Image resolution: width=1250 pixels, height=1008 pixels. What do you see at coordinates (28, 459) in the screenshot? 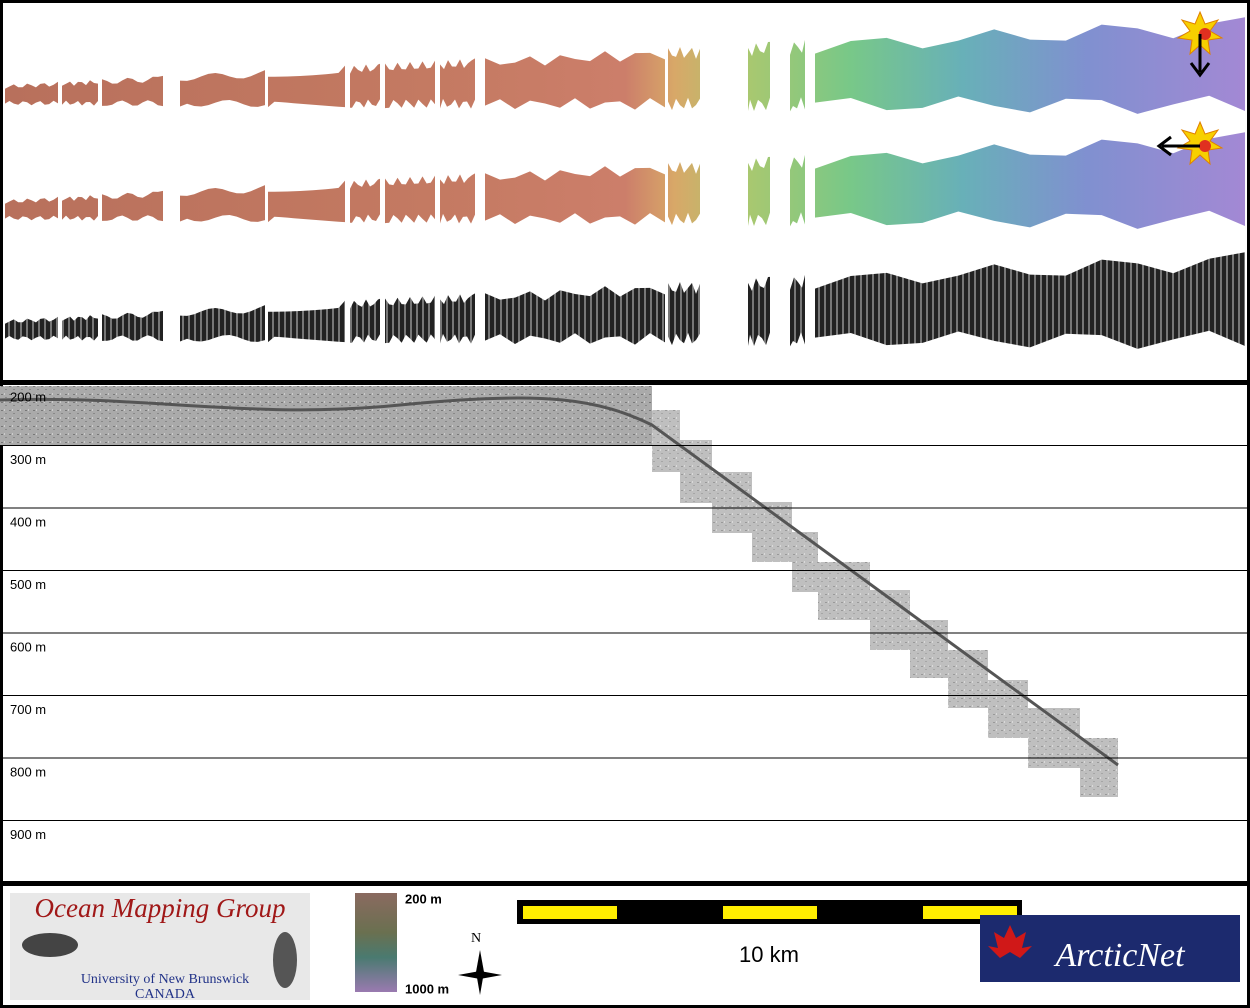
I see `depth-label: 300 m` at bounding box center [28, 459].